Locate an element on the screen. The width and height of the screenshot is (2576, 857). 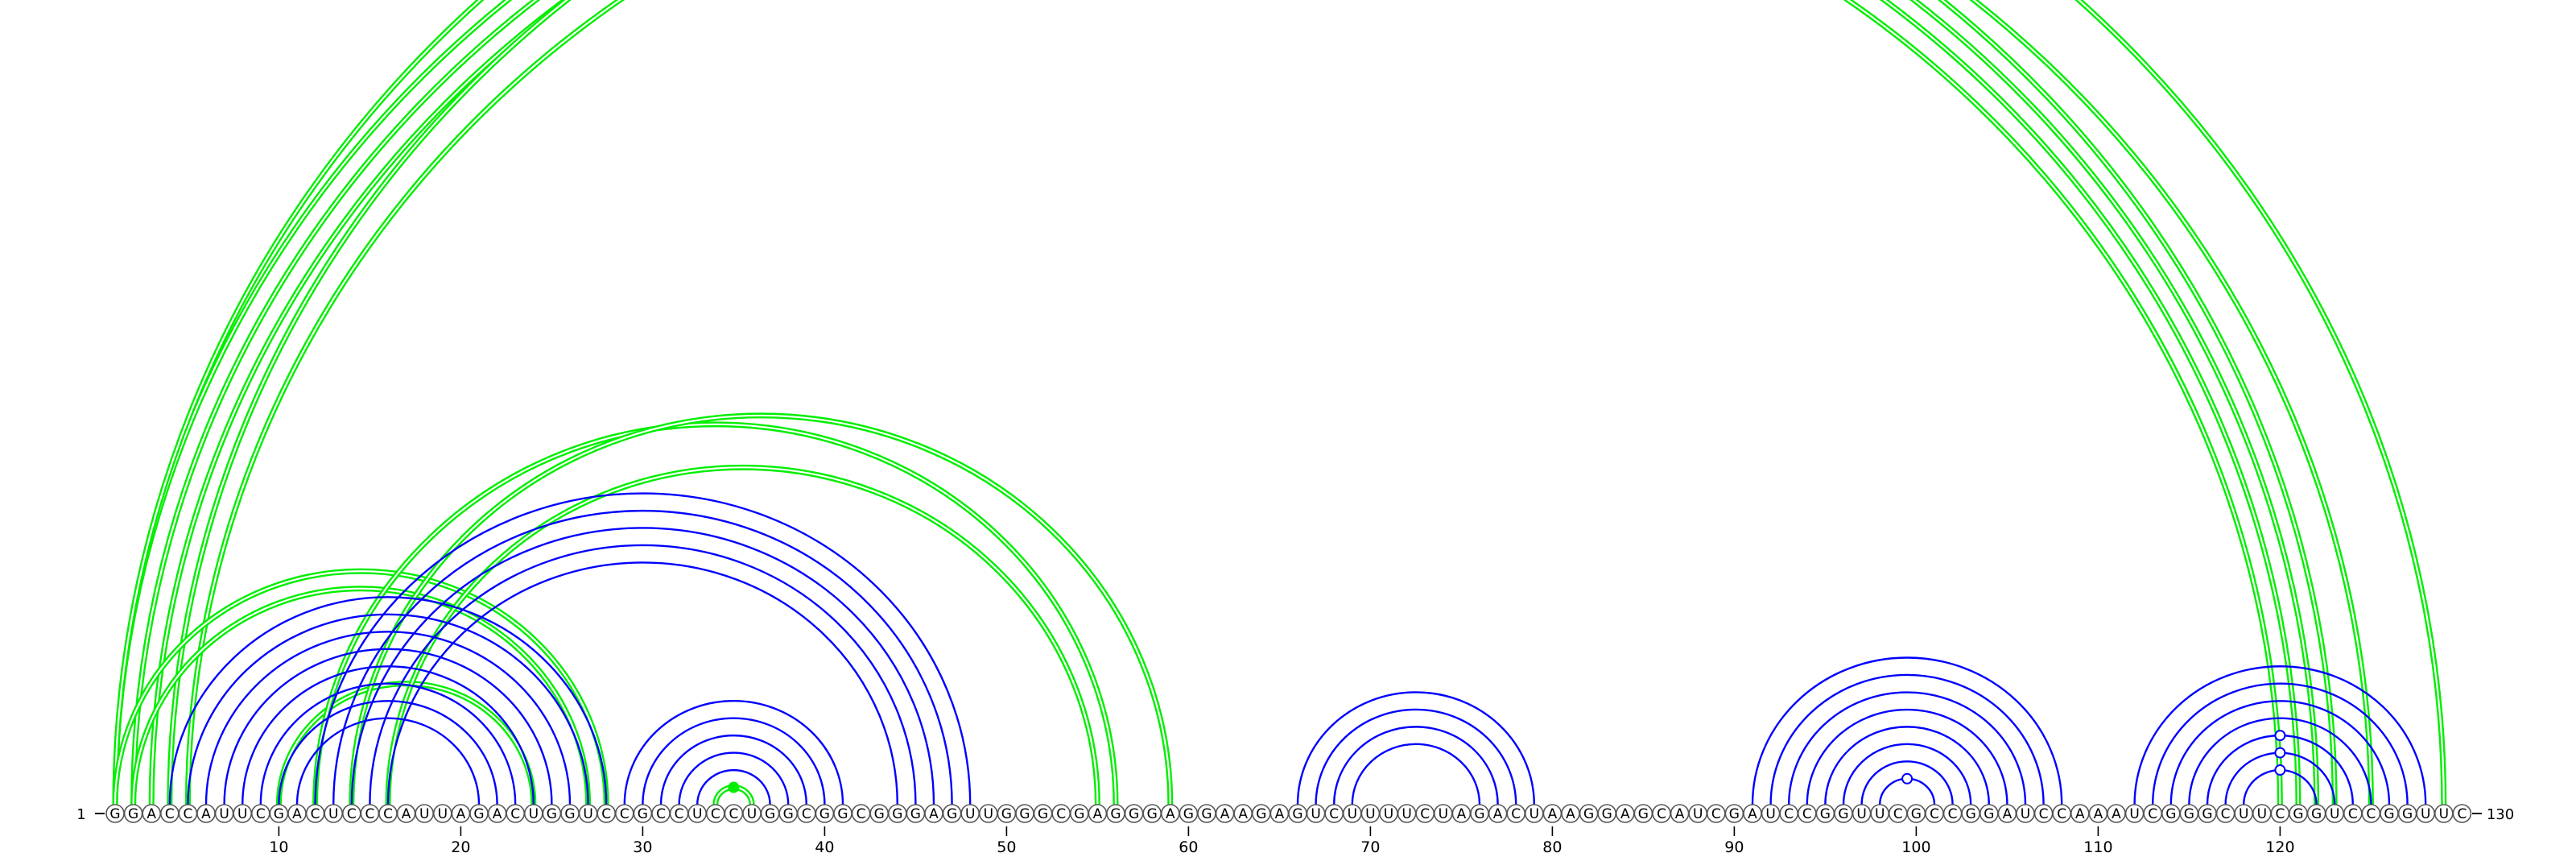
tick-label: 80 is located at coordinates (1552, 847).